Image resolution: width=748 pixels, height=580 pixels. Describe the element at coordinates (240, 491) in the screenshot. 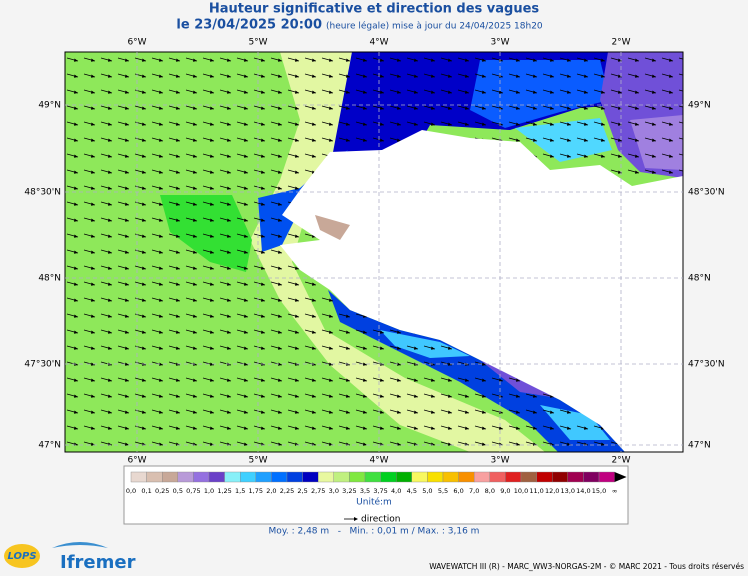

I see `colorbar-label: 1,5` at that location.